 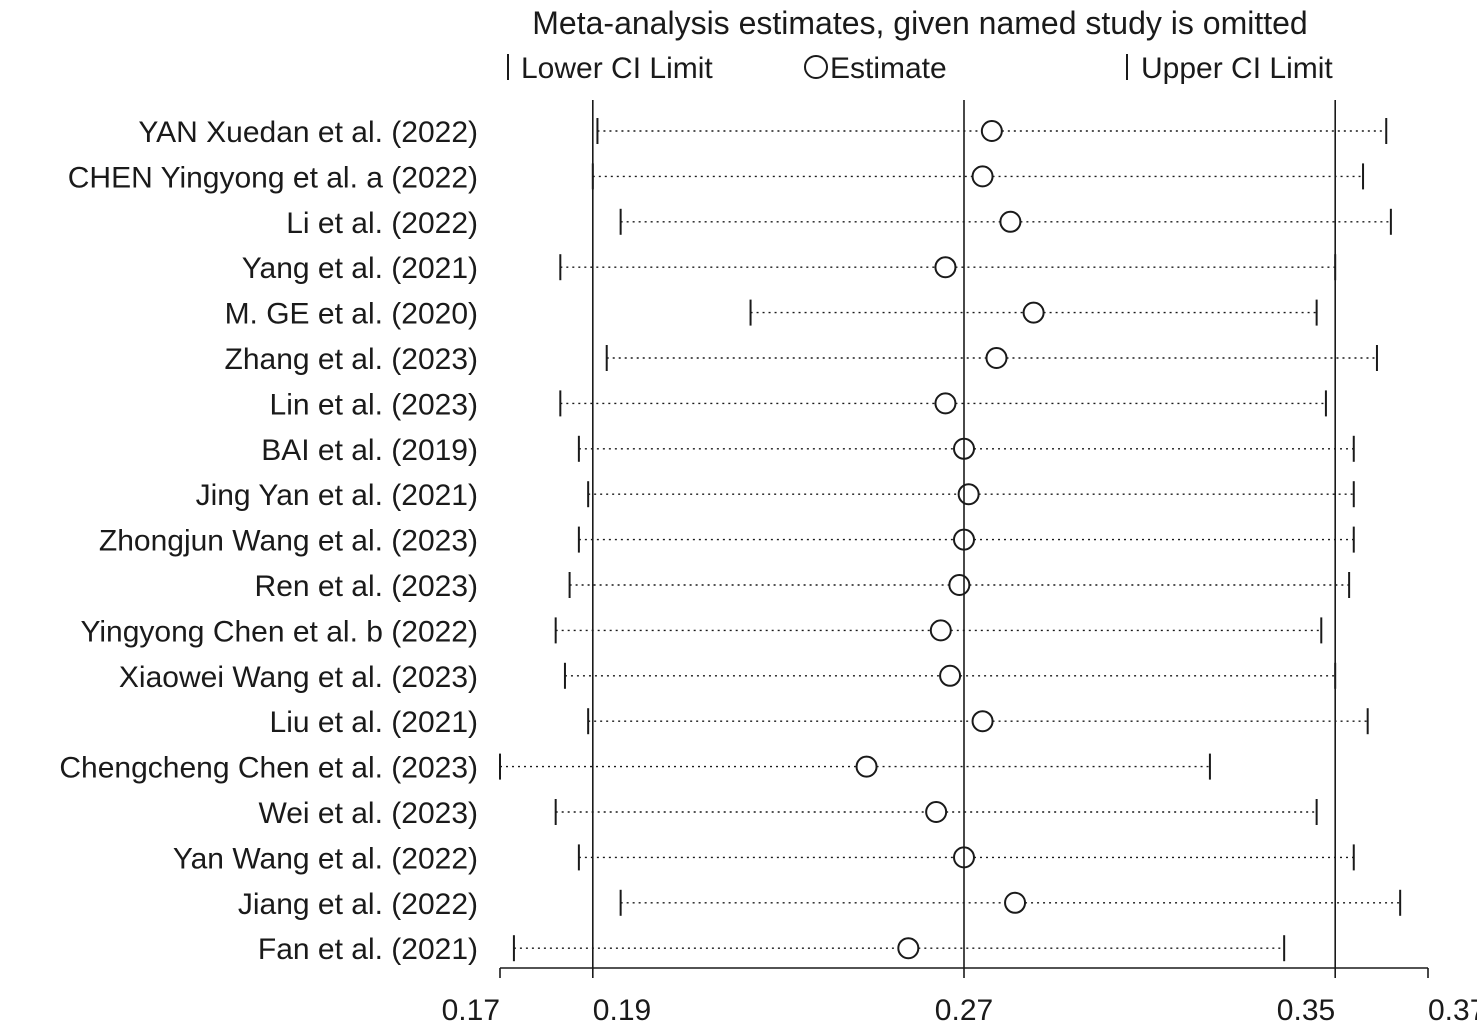 What do you see at coordinates (635, 768) in the screenshot?
I see `study-row: Chengcheng Chen et al. (2023)` at bounding box center [635, 768].